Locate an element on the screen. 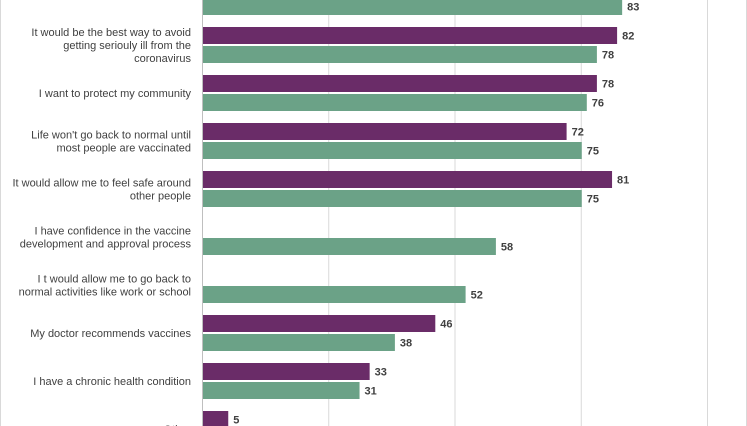  data-label: 46 is located at coordinates (446, 325).